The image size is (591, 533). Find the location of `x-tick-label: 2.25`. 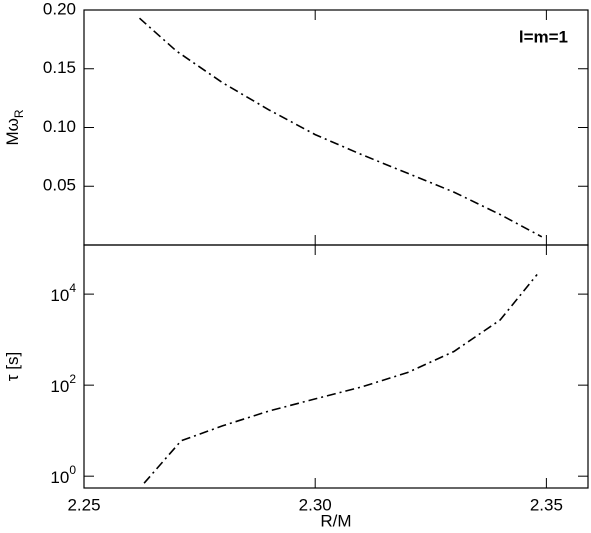

x-tick-label: 2.25 is located at coordinates (83, 504).